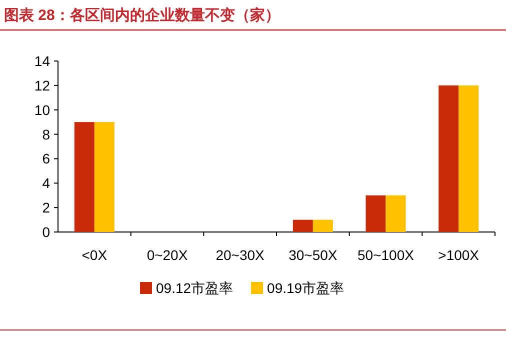 This screenshot has height=360, width=506. Describe the element at coordinates (386, 255) in the screenshot. I see `x-tick-label: 50~100X` at that location.